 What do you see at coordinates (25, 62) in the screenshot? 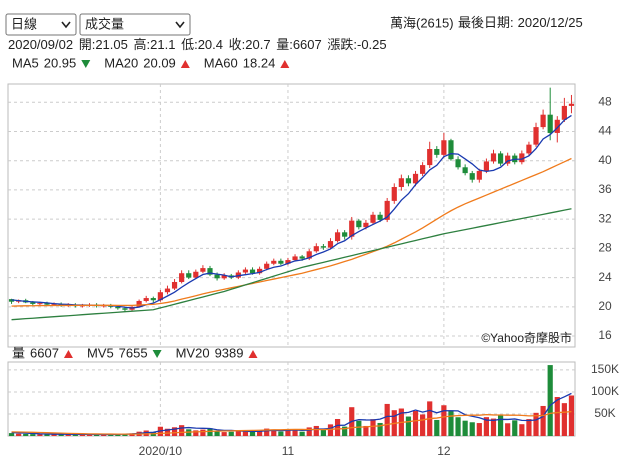
I see `legend-name: MA5` at bounding box center [25, 62].